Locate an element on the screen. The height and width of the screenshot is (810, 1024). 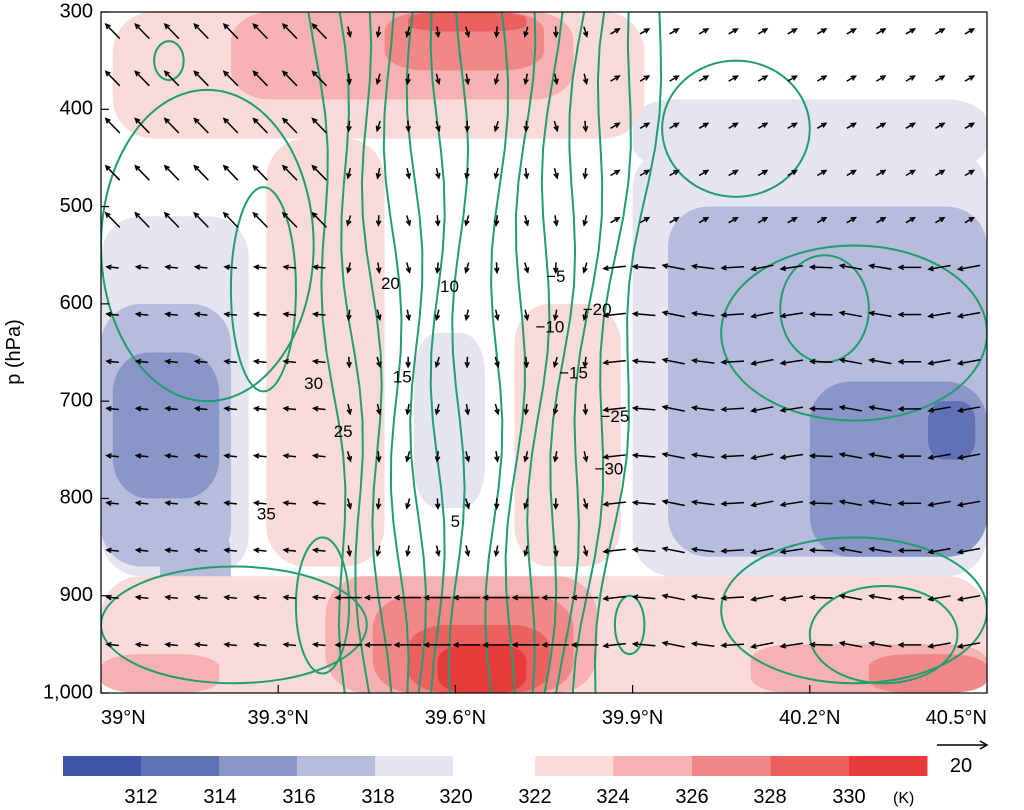
y-tick-label: 900 is located at coordinates (76, 595).